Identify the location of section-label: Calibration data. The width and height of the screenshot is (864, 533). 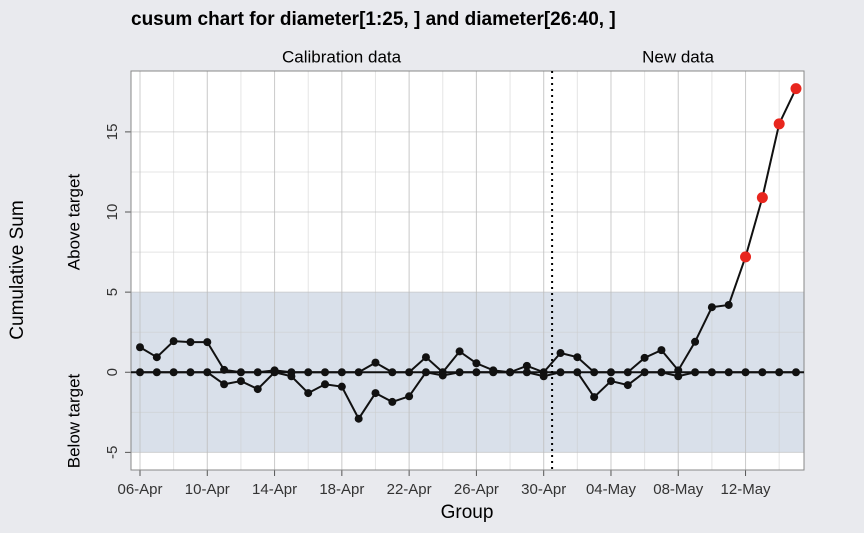
(342, 56).